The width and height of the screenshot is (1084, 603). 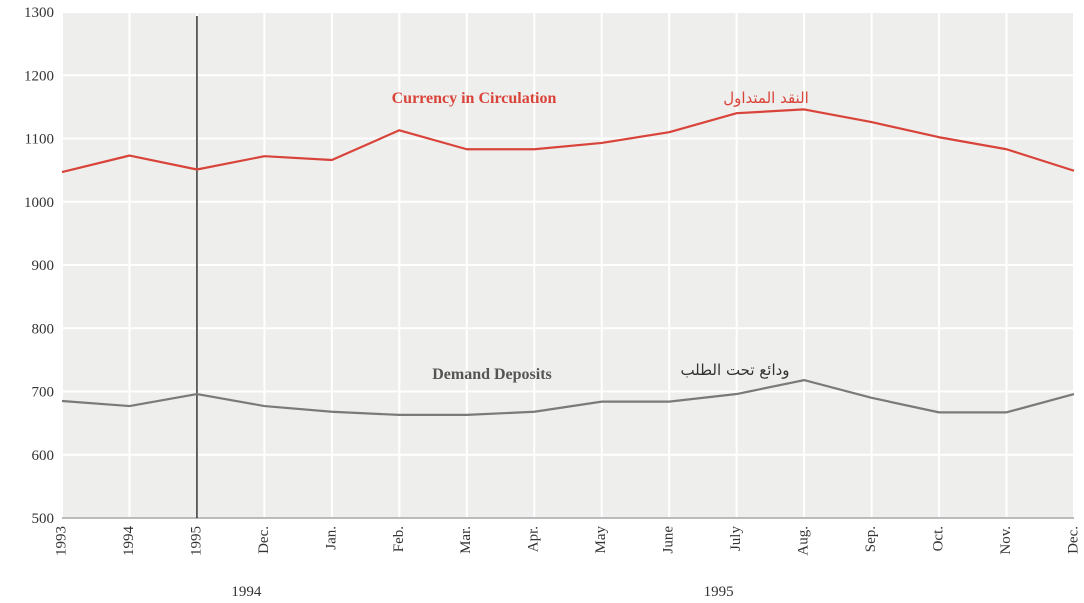 I want to click on y-tick-label: 1100, so click(x=39, y=140).